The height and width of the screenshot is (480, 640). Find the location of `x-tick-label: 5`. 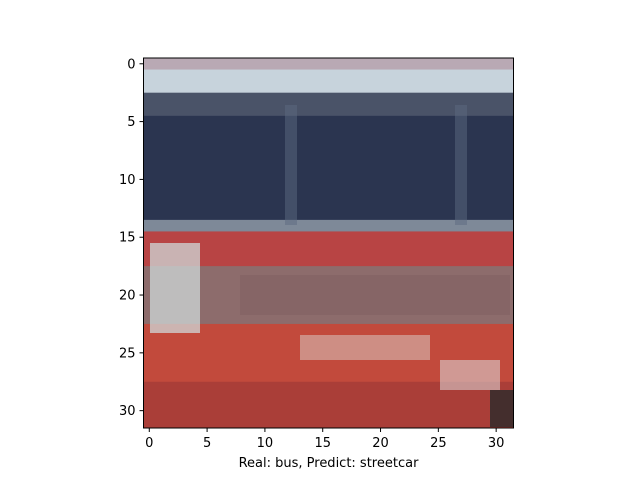

x-tick-label: 5 is located at coordinates (207, 443).